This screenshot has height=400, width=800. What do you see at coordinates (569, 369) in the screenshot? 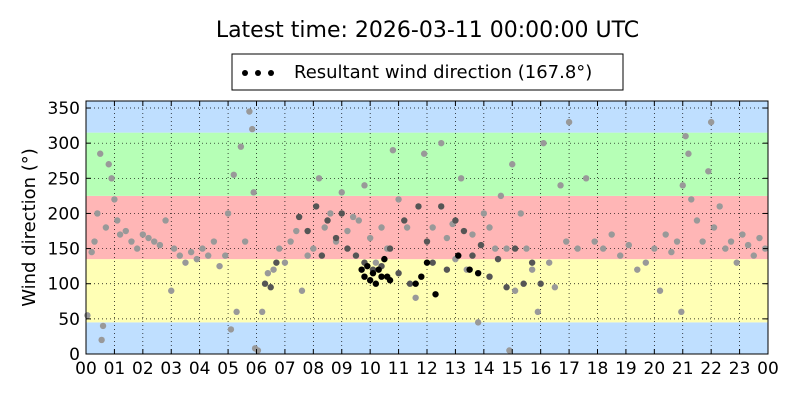
I see `x-tick-label: 17` at bounding box center [569, 369].